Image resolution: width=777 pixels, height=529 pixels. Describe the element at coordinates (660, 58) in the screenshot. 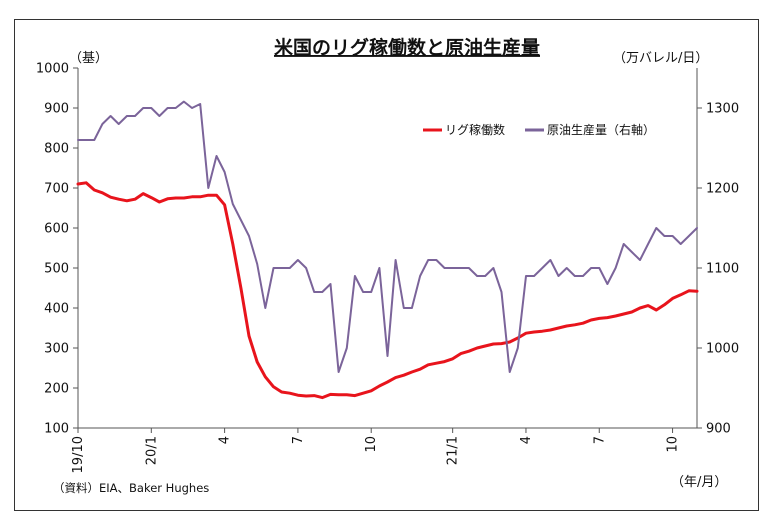

I see `right-axis-unit: （万バレル/日）` at that location.